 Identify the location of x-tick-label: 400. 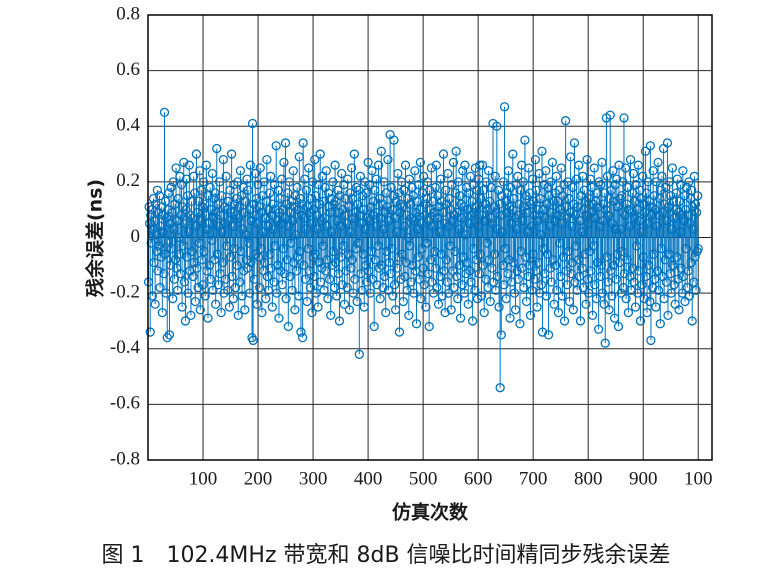
(368, 478).